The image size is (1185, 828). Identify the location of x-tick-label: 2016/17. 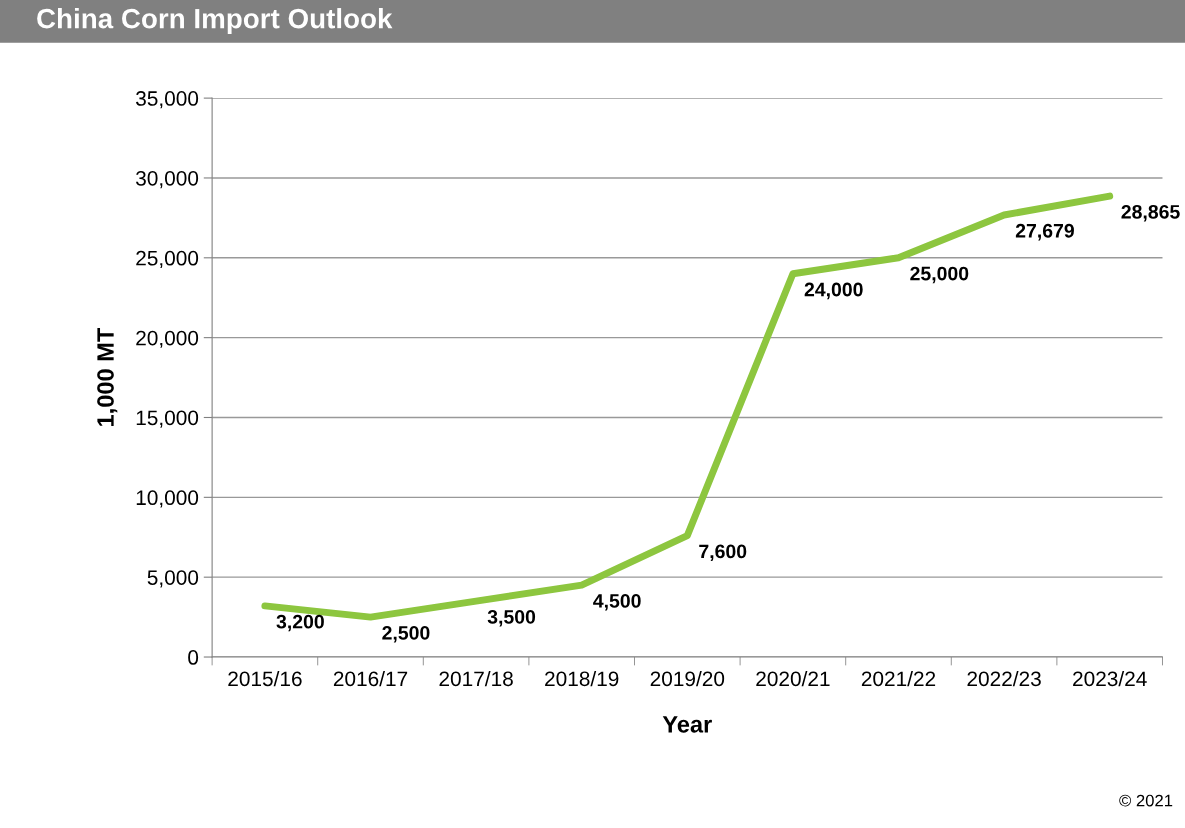
(370, 678).